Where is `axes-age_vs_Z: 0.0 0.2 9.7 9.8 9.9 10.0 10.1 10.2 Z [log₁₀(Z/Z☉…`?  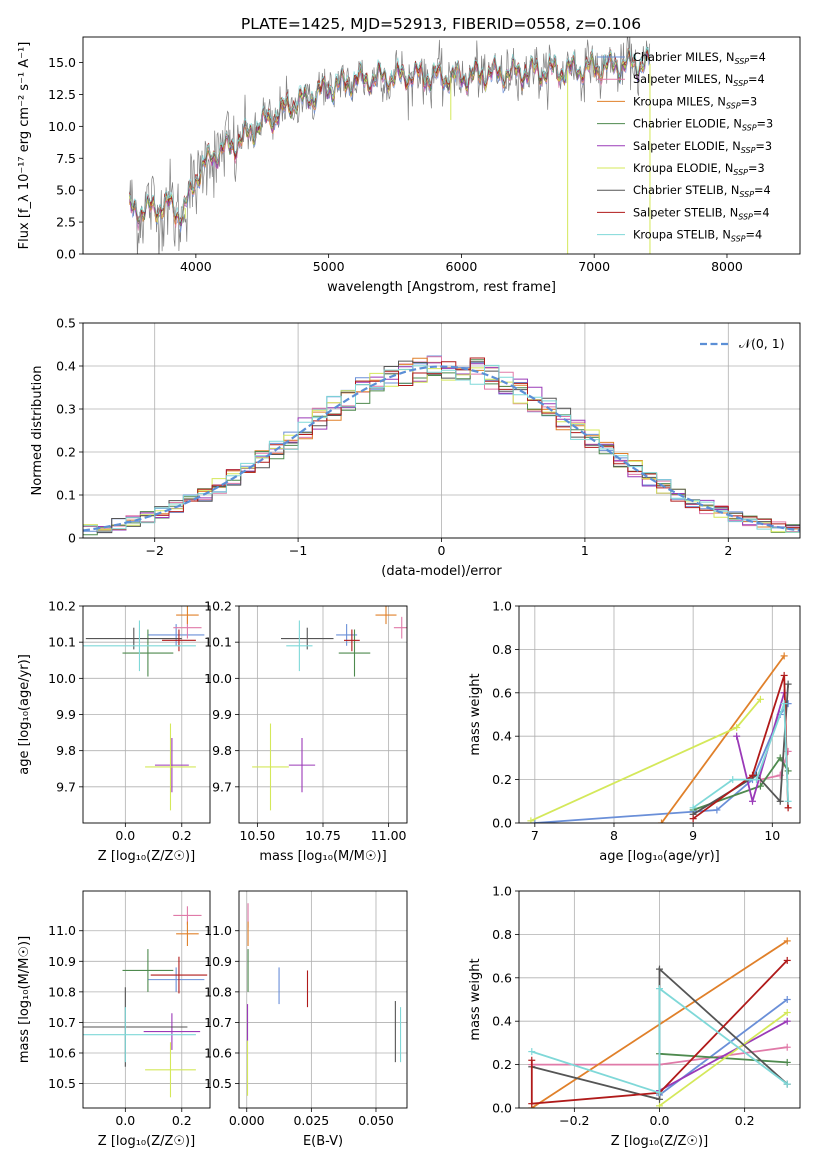
axes-age_vs_Z: 0.0 0.2 9.7 9.8 9.9 10.0 10.1 10.2 Z [log₁₀(Z/Z☉… is located at coordinates (114, 731).